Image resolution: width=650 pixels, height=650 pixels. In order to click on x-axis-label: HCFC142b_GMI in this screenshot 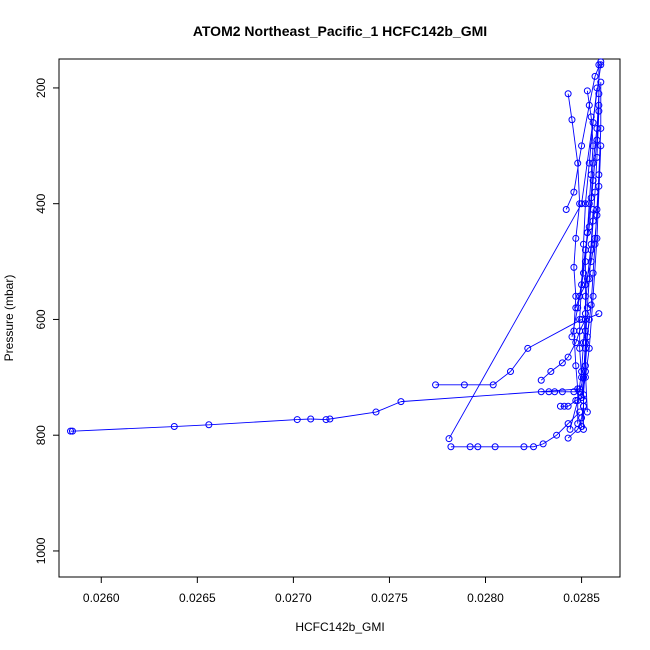, I will do `click(339, 627)`.